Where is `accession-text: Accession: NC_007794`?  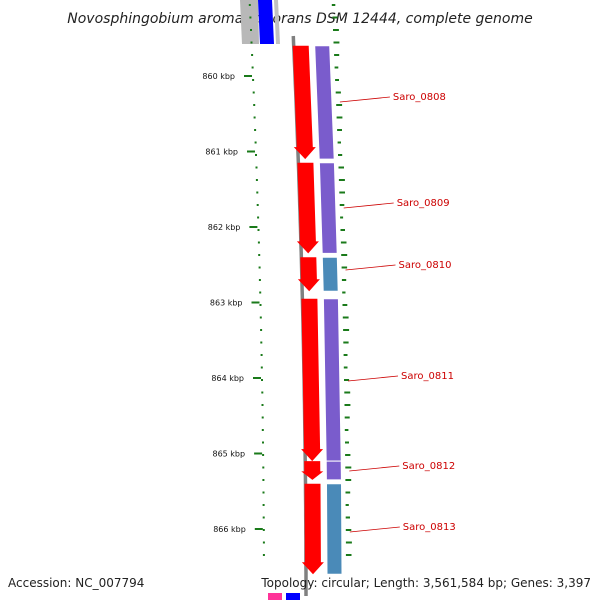 accession-text: Accession: NC_007794 is located at coordinates (76, 583).